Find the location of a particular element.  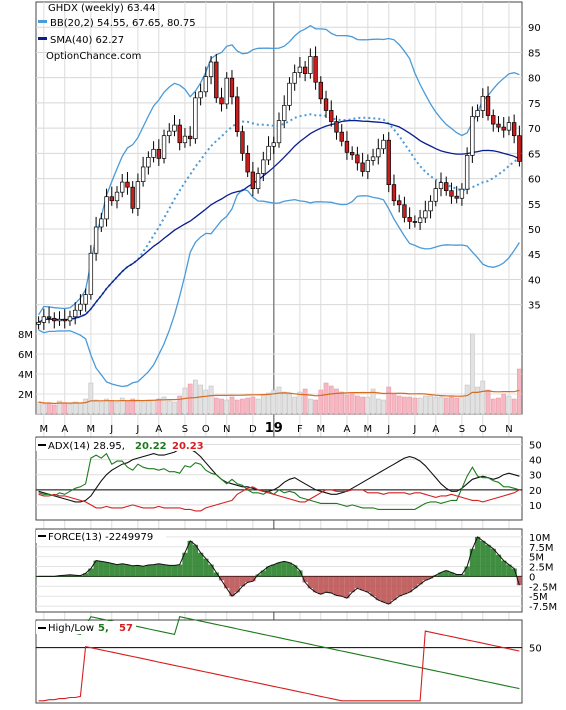

volume-tick-label: 8M is located at coordinates (25, 335).